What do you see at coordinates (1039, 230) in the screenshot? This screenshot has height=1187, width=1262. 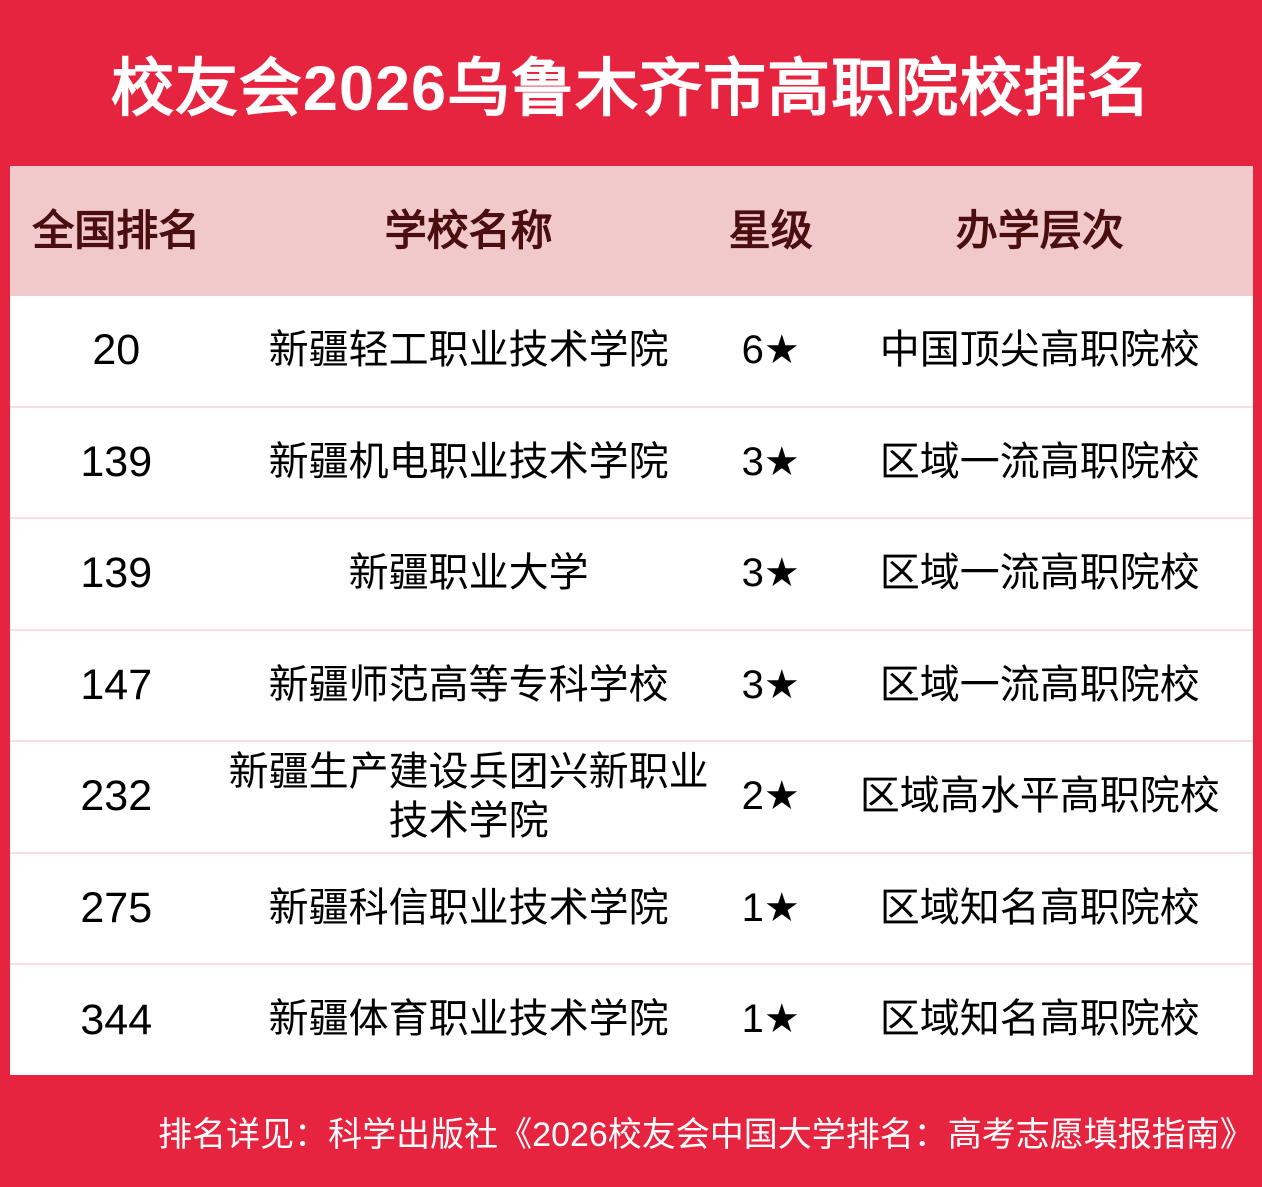 I see `column-header-level: 办学层次` at bounding box center [1039, 230].